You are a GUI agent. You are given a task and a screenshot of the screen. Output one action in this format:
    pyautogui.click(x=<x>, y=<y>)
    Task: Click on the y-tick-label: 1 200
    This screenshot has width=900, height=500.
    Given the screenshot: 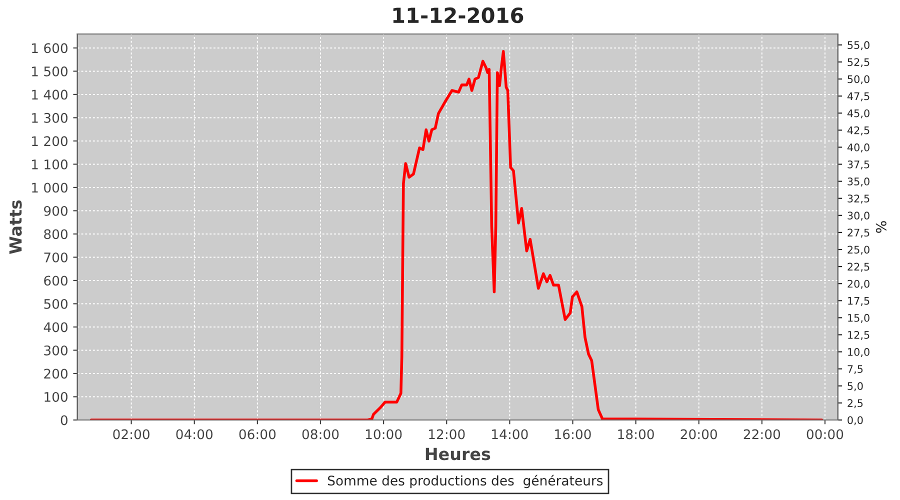 What is the action you would take?
    pyautogui.click(x=50, y=141)
    